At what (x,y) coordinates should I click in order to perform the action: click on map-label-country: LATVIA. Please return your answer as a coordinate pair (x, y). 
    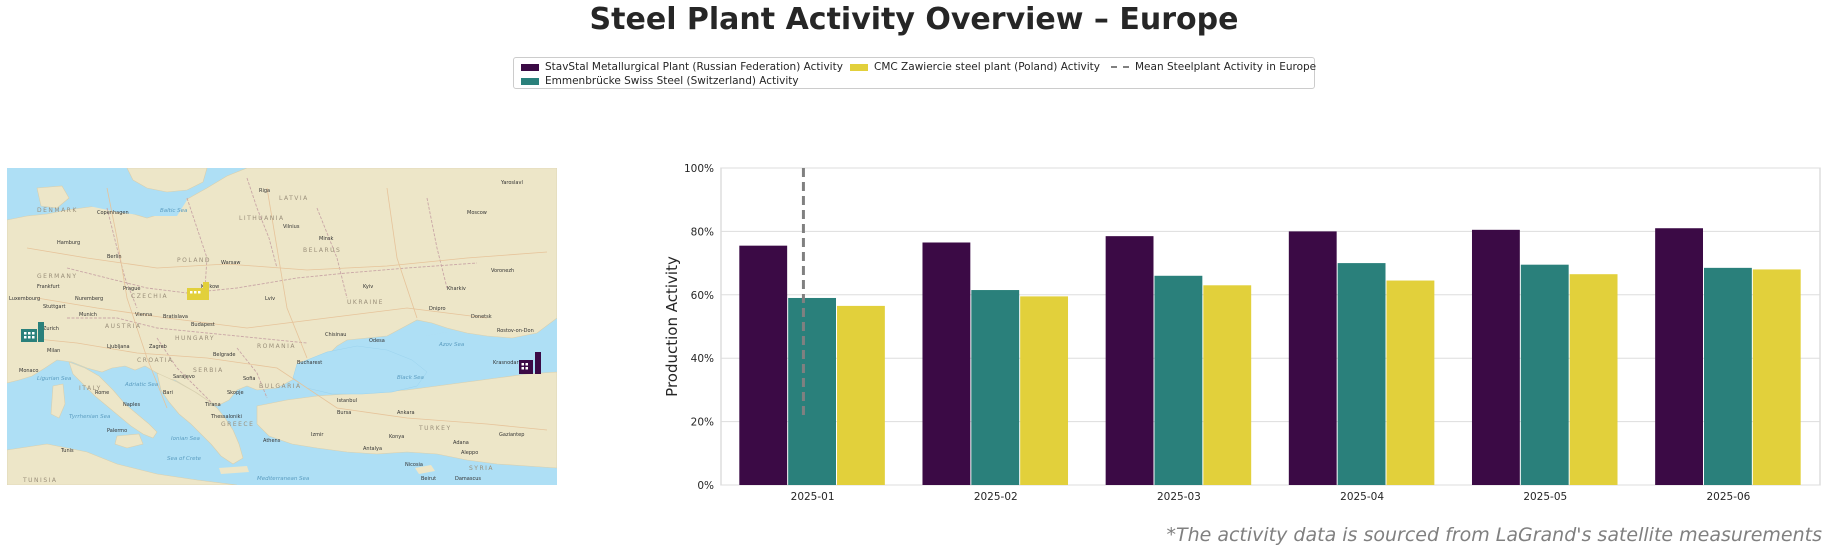
    Looking at the image, I should click on (294, 198).